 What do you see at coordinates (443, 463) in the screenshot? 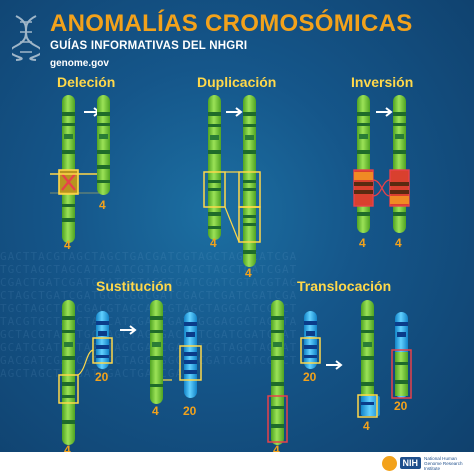
I see `nih-institute-name: National Human Genome Research Institute` at bounding box center [443, 463].